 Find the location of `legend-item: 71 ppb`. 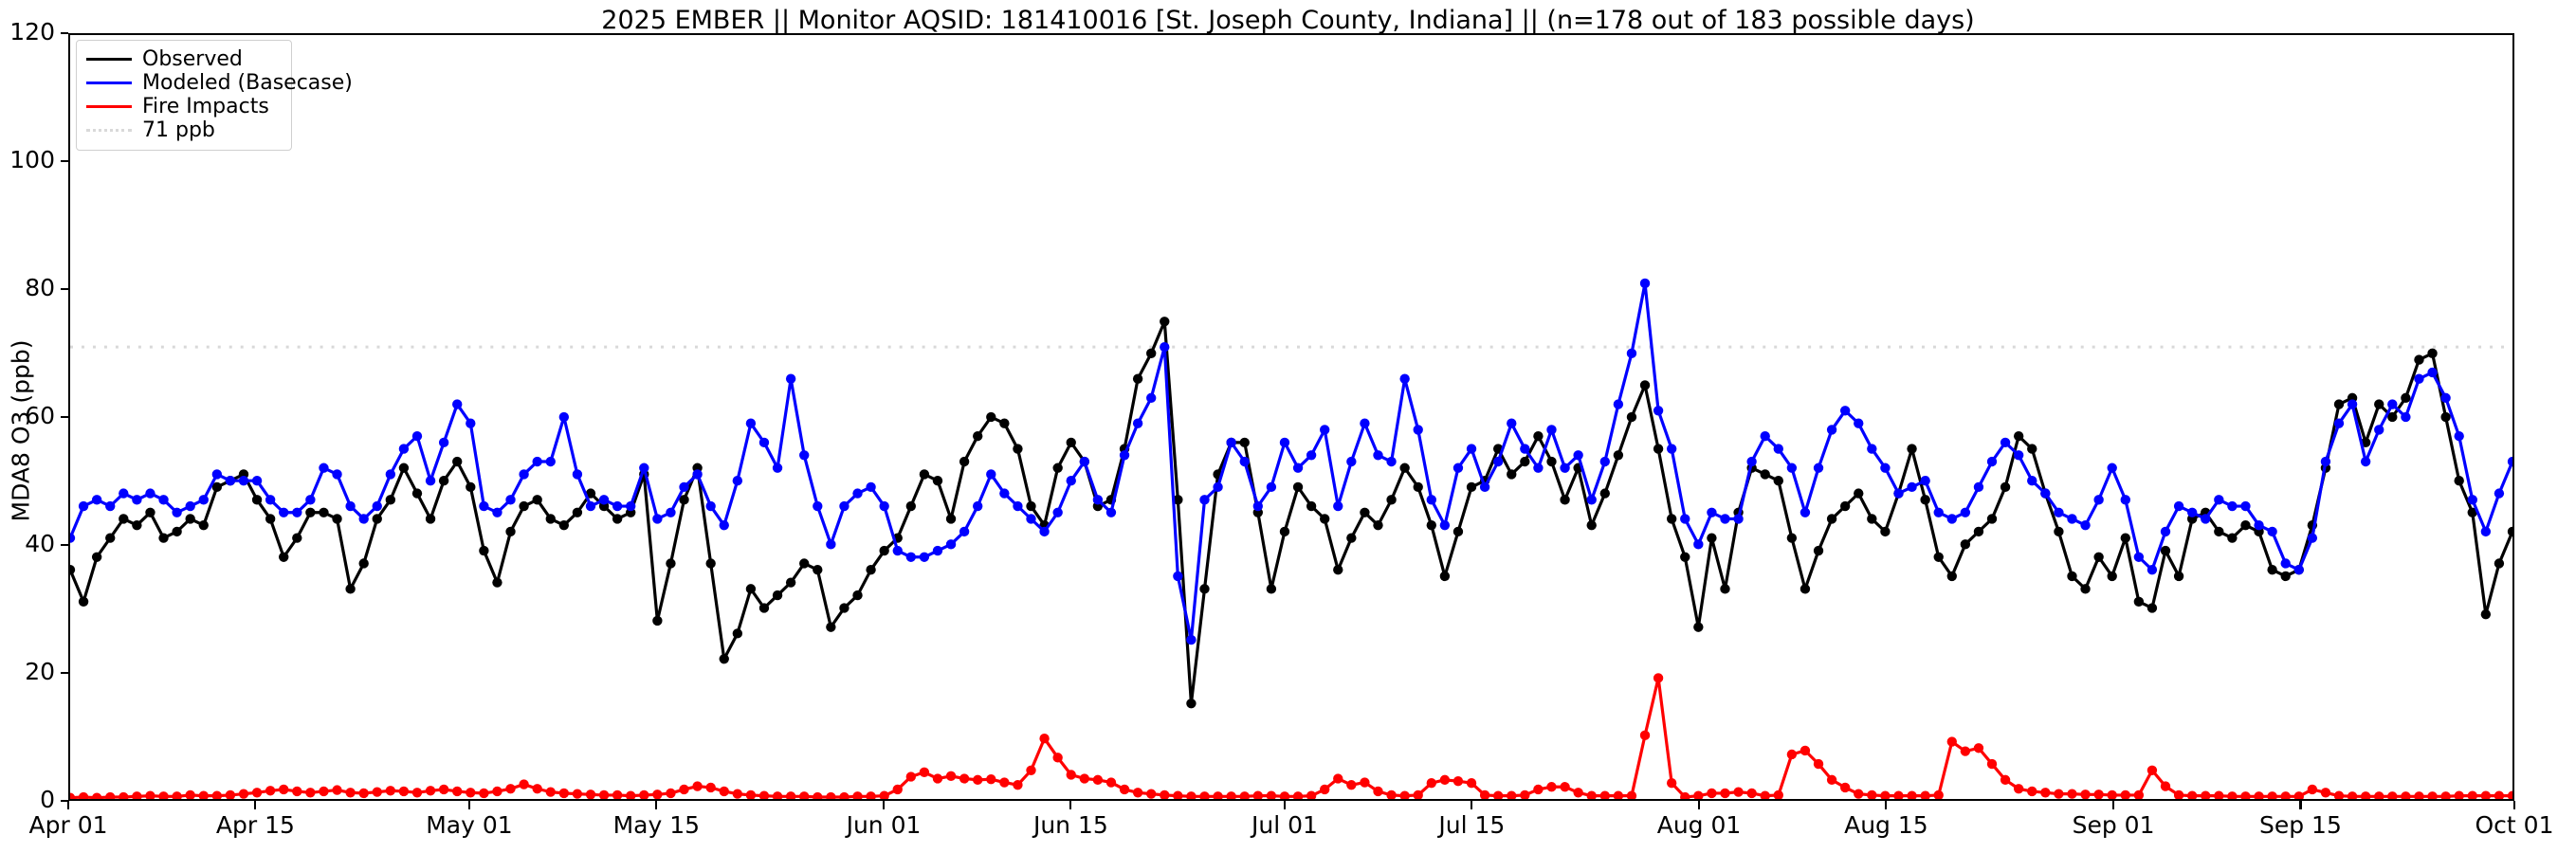

legend-item: 71 ppb is located at coordinates (184, 130).